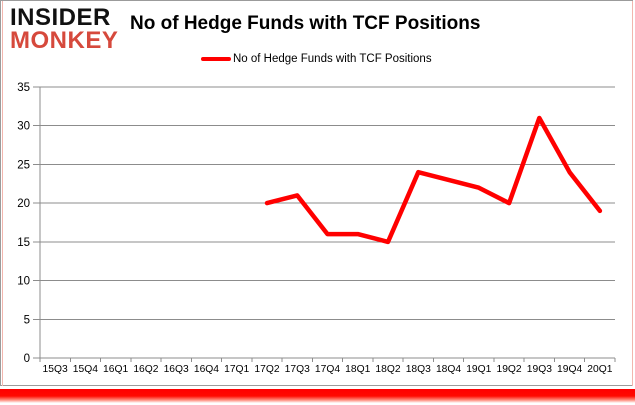 Image resolution: width=635 pixels, height=405 pixels. I want to click on x-axis-tick-label: 19Q3, so click(539, 369).